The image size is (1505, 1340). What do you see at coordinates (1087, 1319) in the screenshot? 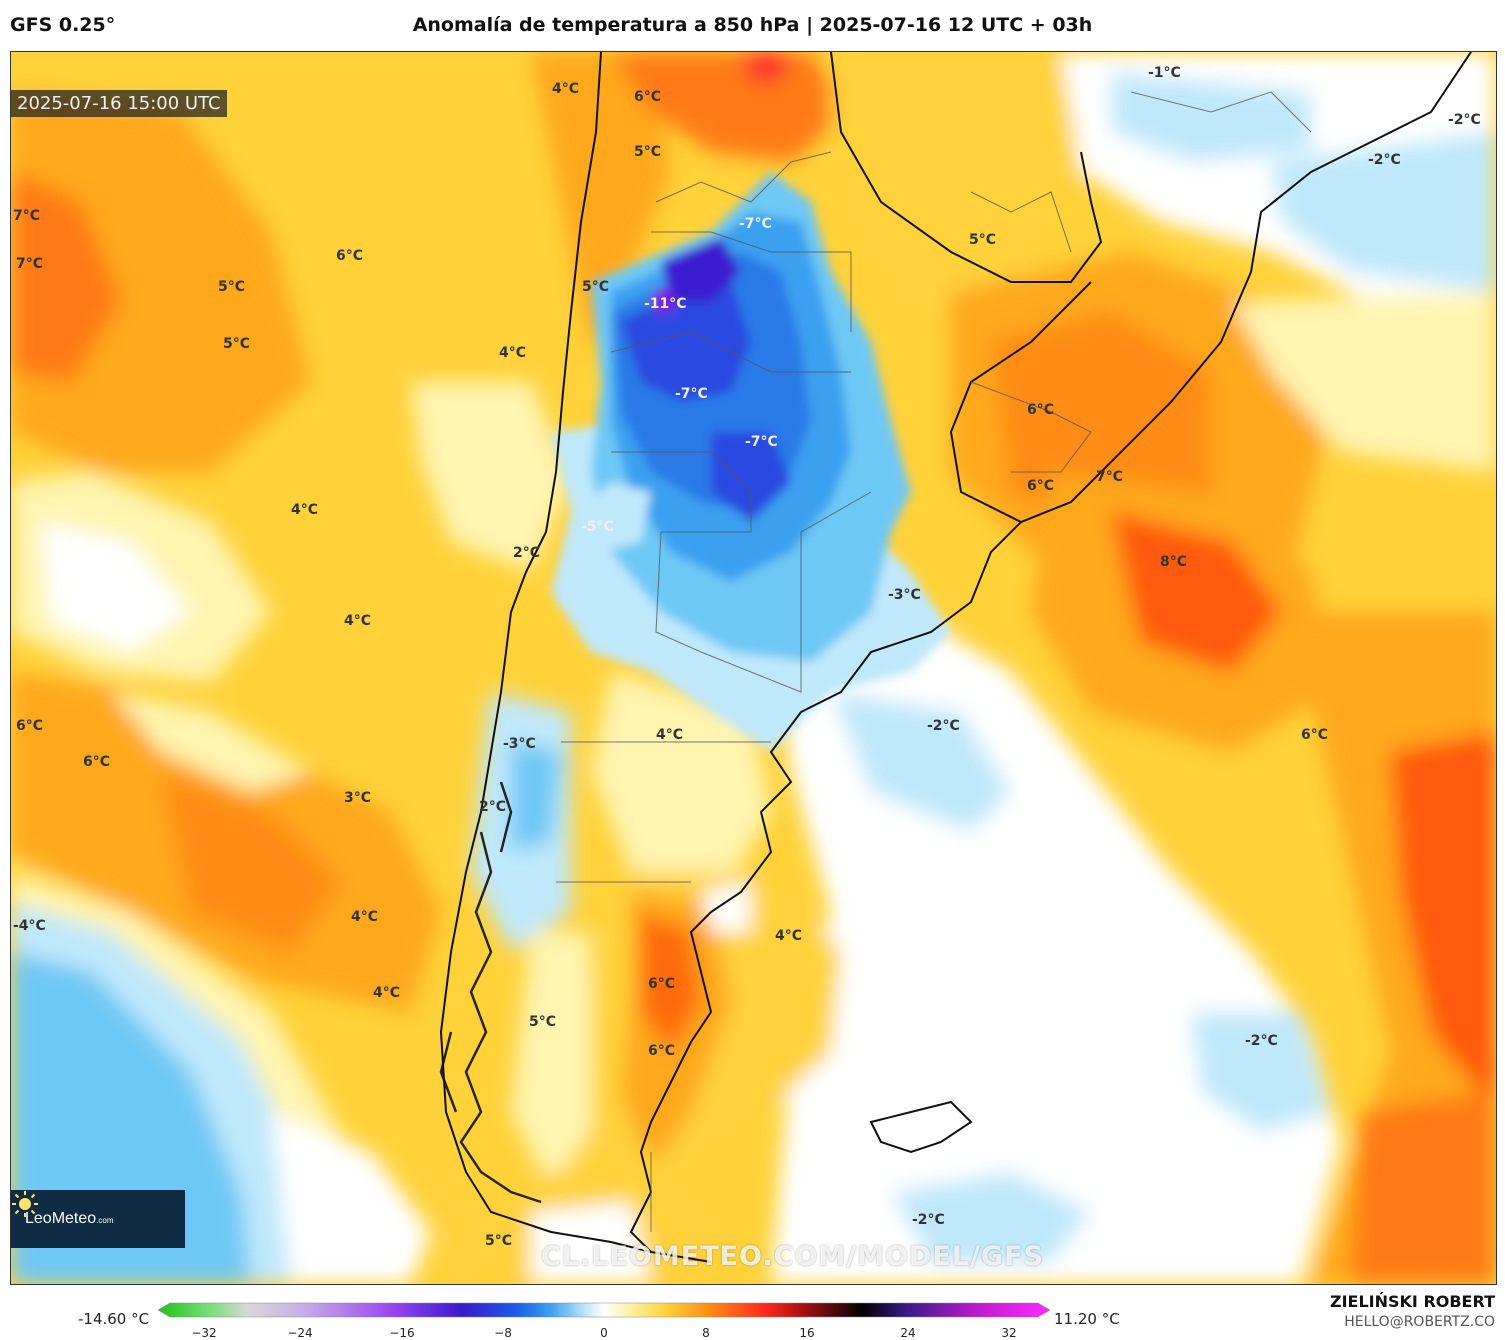
I see `colorbar-max-label: 11.20 °C` at bounding box center [1087, 1319].